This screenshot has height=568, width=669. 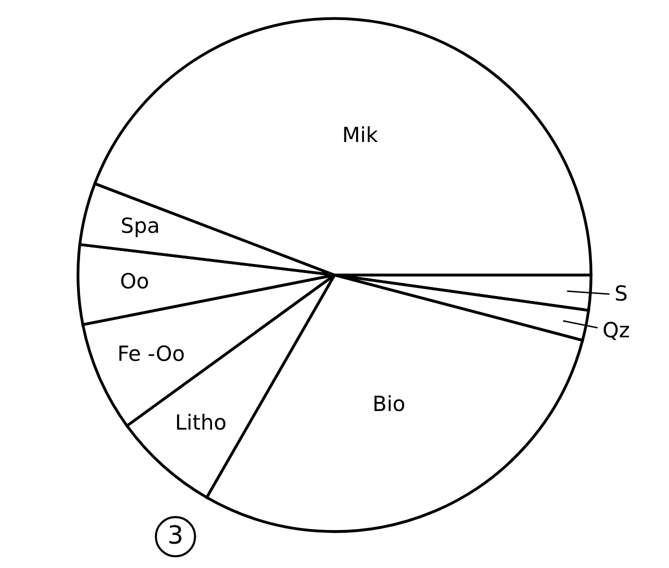 I want to click on slice-label: Litho, so click(x=201, y=422).